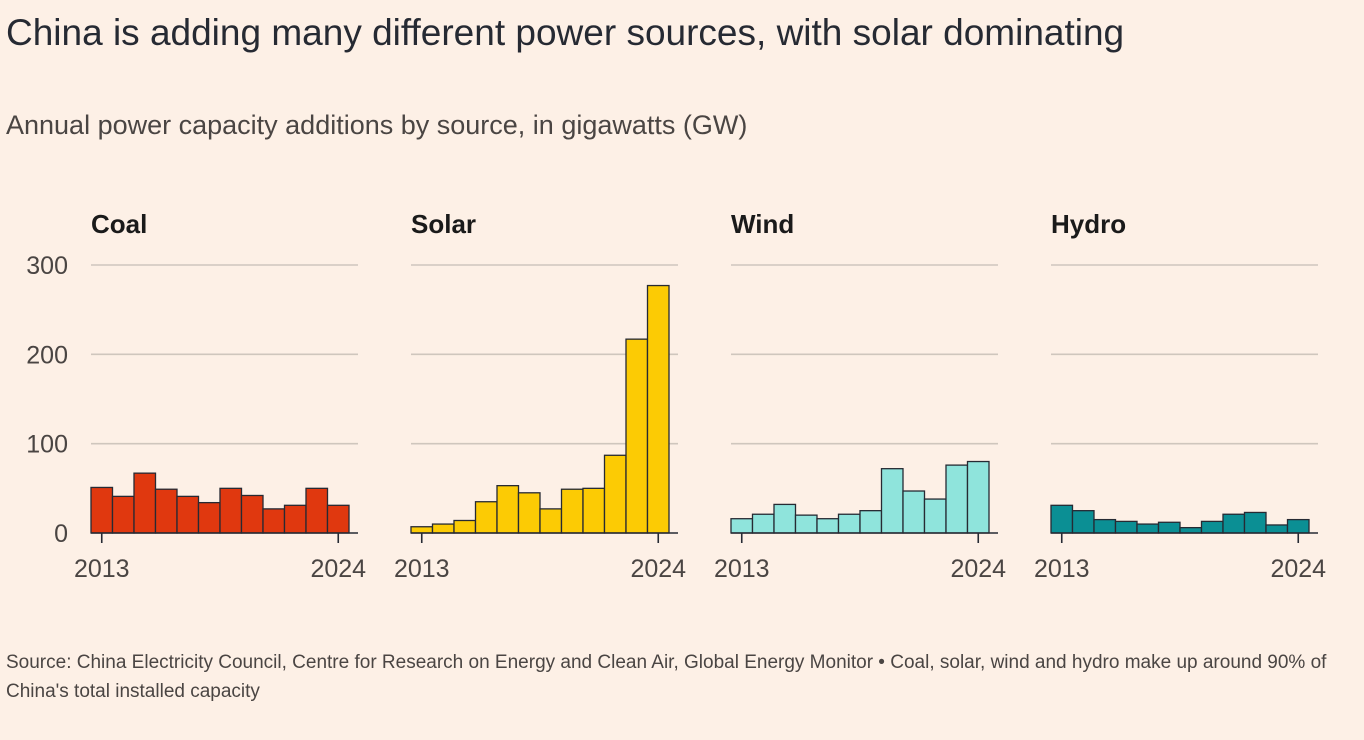 This screenshot has width=1364, height=740. I want to click on panel-title-coal: Coal, so click(119, 224).